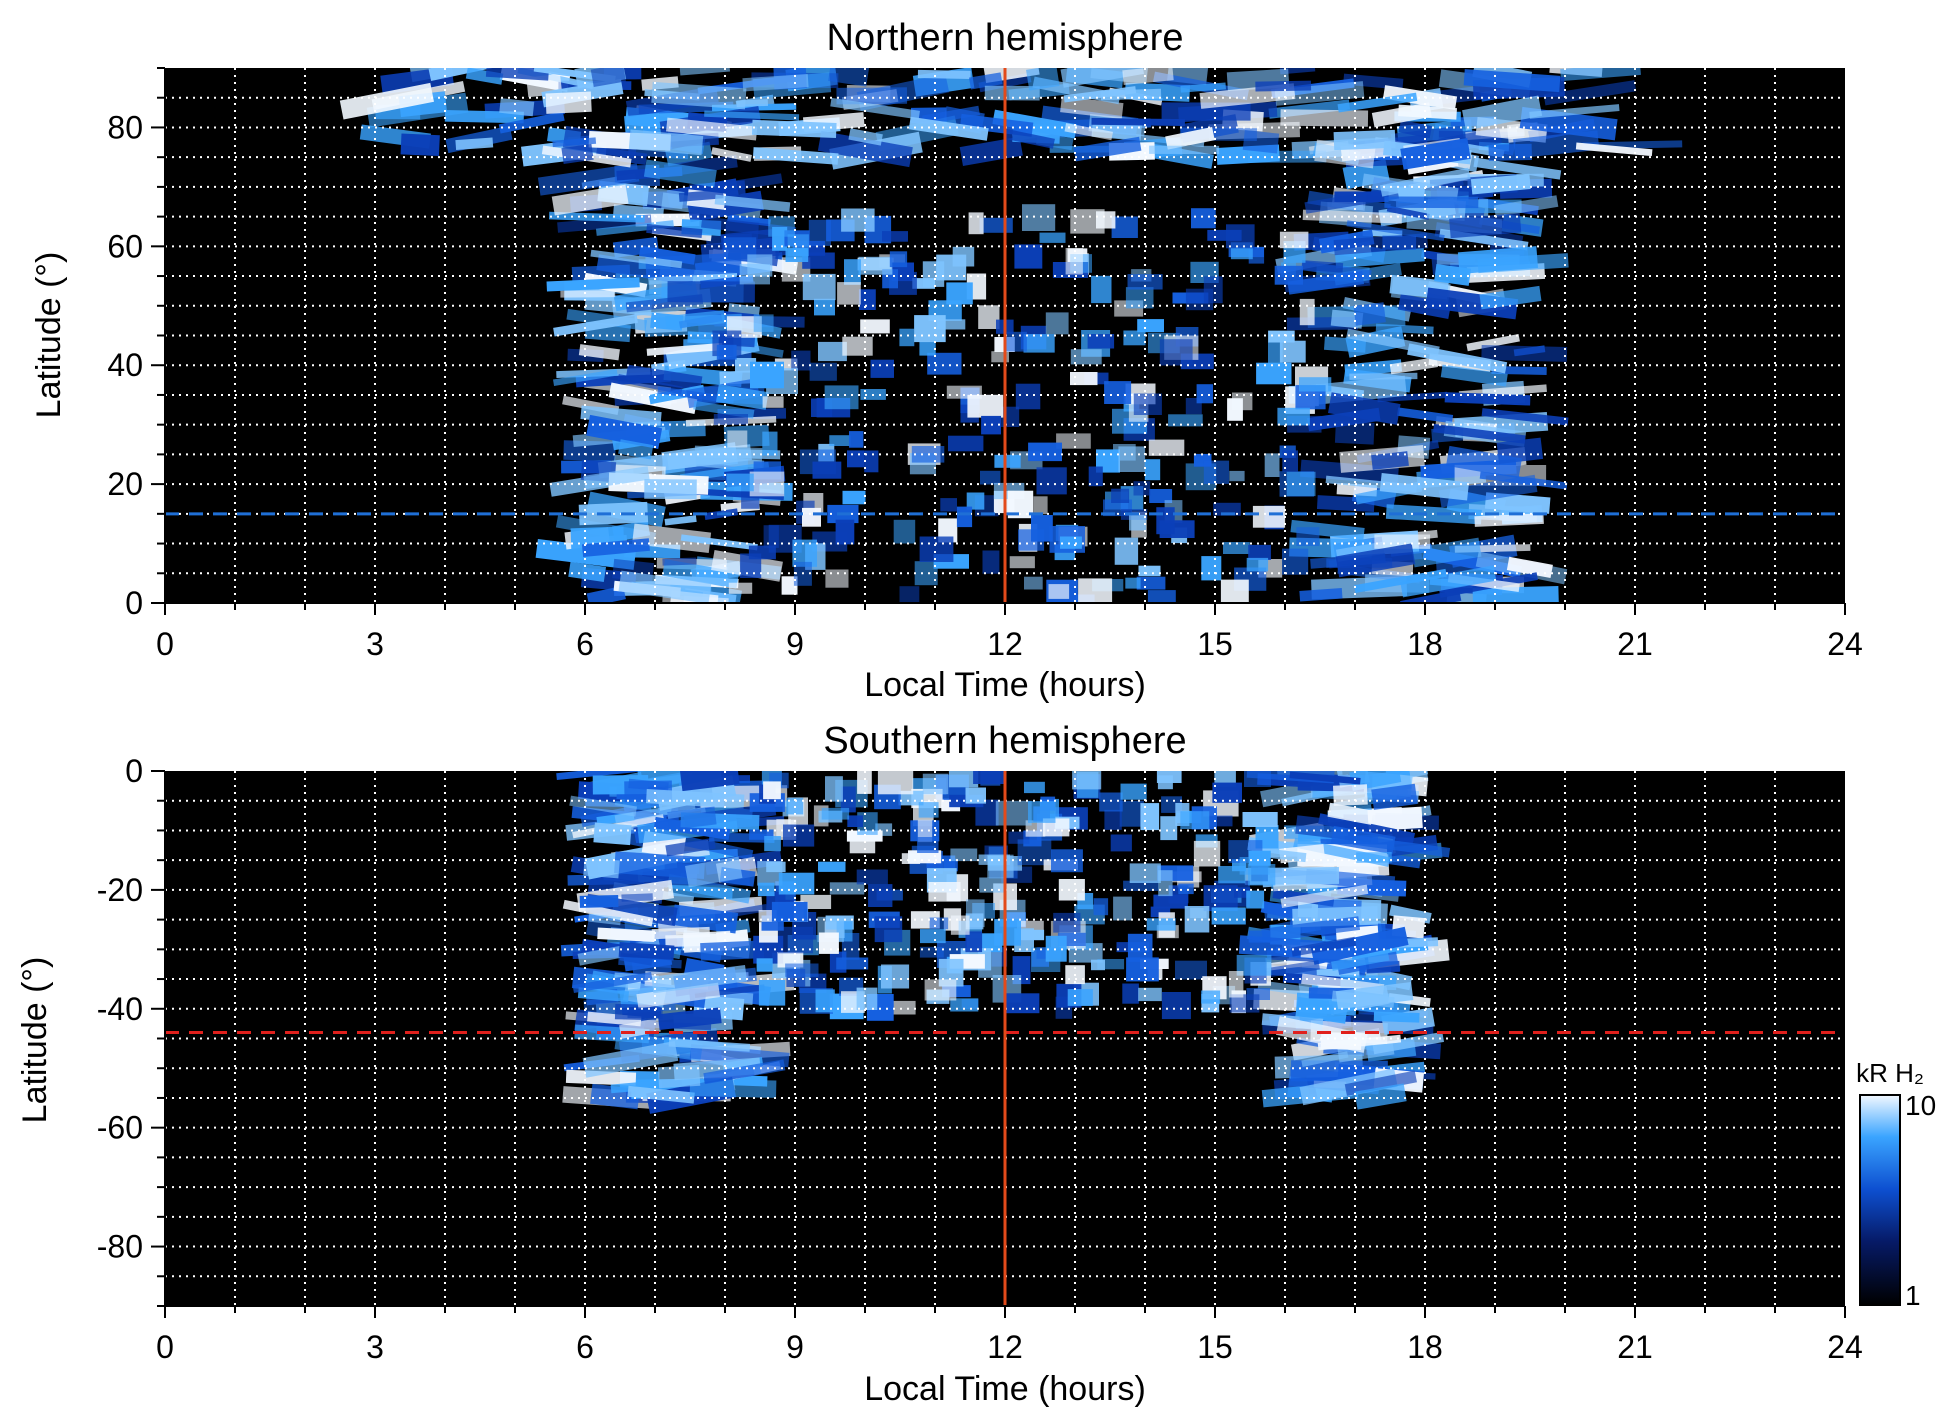 The height and width of the screenshot is (1423, 1950). Describe the element at coordinates (165, 644) in the screenshot. I see `north-x-tick-label: 0` at that location.